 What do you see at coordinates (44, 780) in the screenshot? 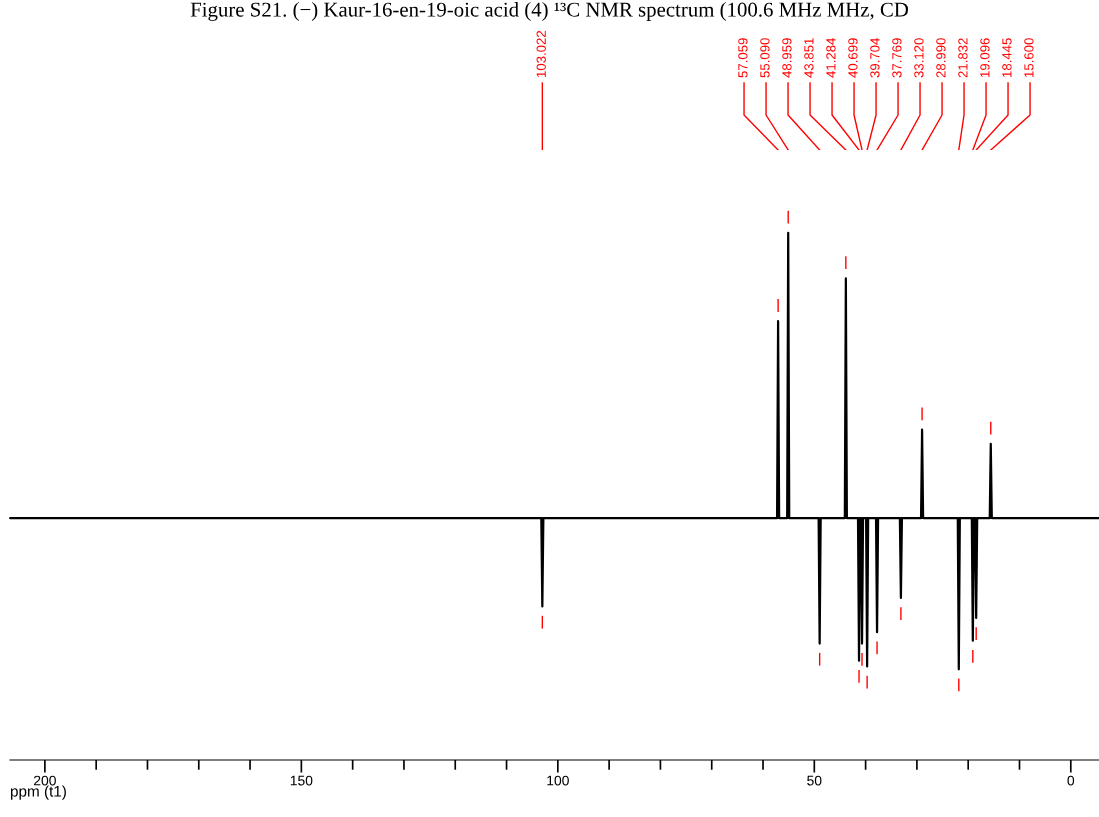
I see `x-tick-label: 200` at bounding box center [44, 780].